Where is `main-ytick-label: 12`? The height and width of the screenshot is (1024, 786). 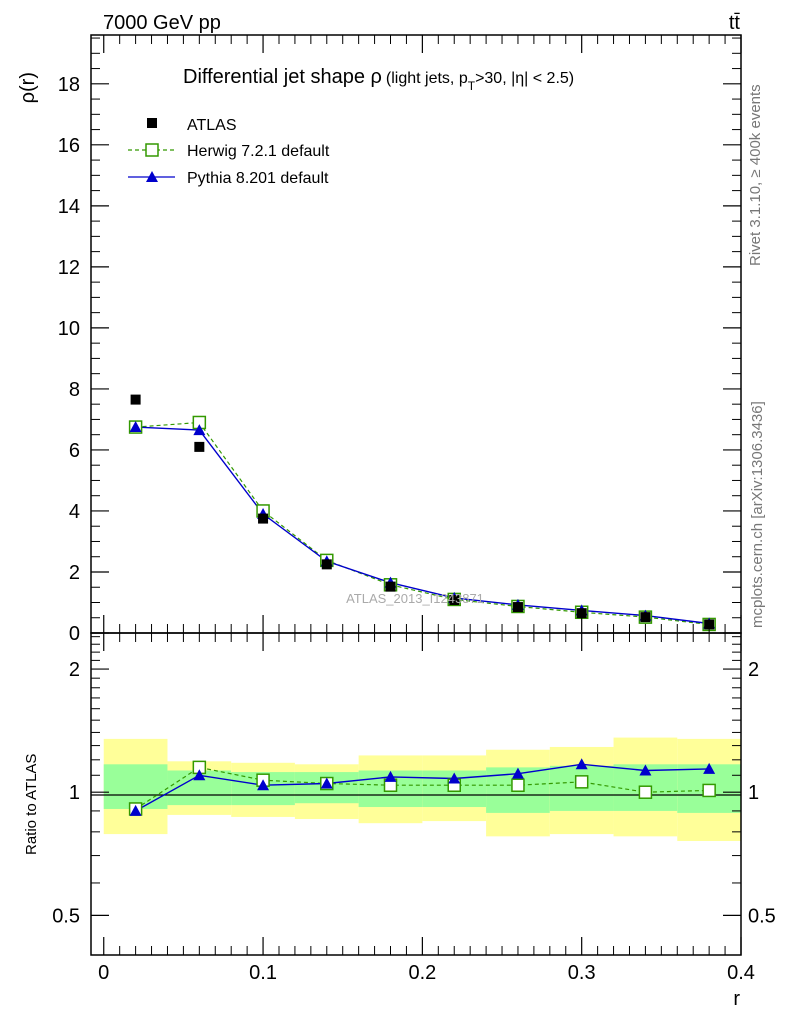 main-ytick-label: 12 is located at coordinates (69, 268).